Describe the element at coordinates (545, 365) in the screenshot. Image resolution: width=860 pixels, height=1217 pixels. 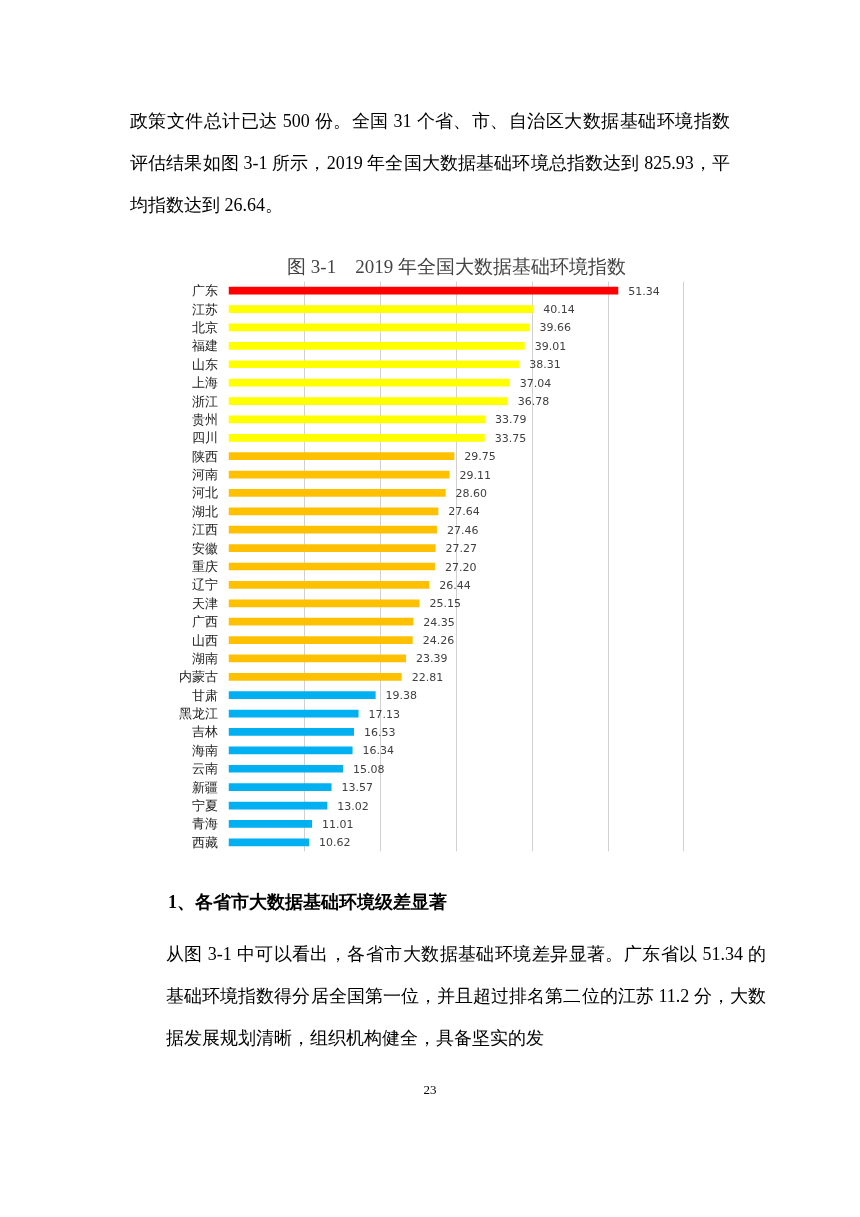
I see `data-label: 38.31` at that location.